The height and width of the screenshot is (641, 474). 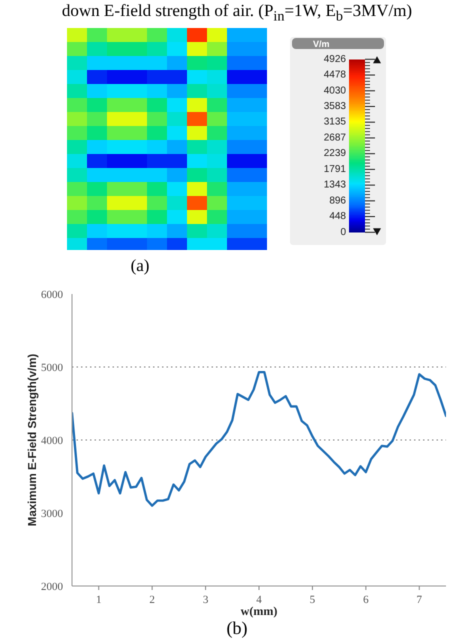 What do you see at coordinates (152, 600) in the screenshot?
I see `x-tick-label: 2` at bounding box center [152, 600].